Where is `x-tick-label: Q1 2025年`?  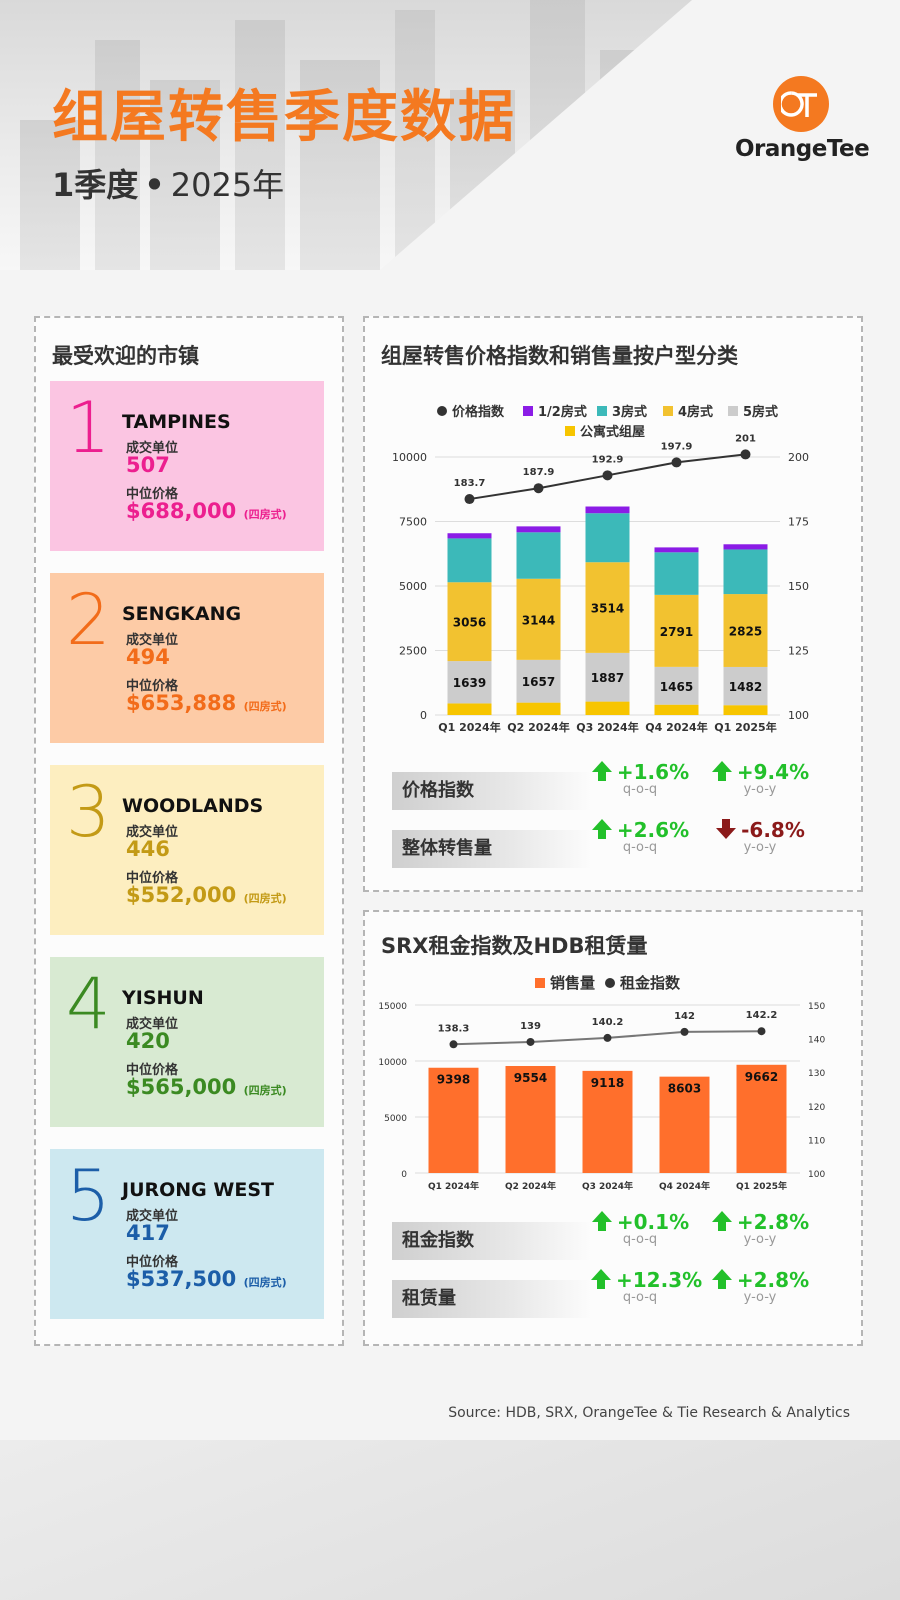 x-tick-label: Q1 2025年 is located at coordinates (761, 1186).